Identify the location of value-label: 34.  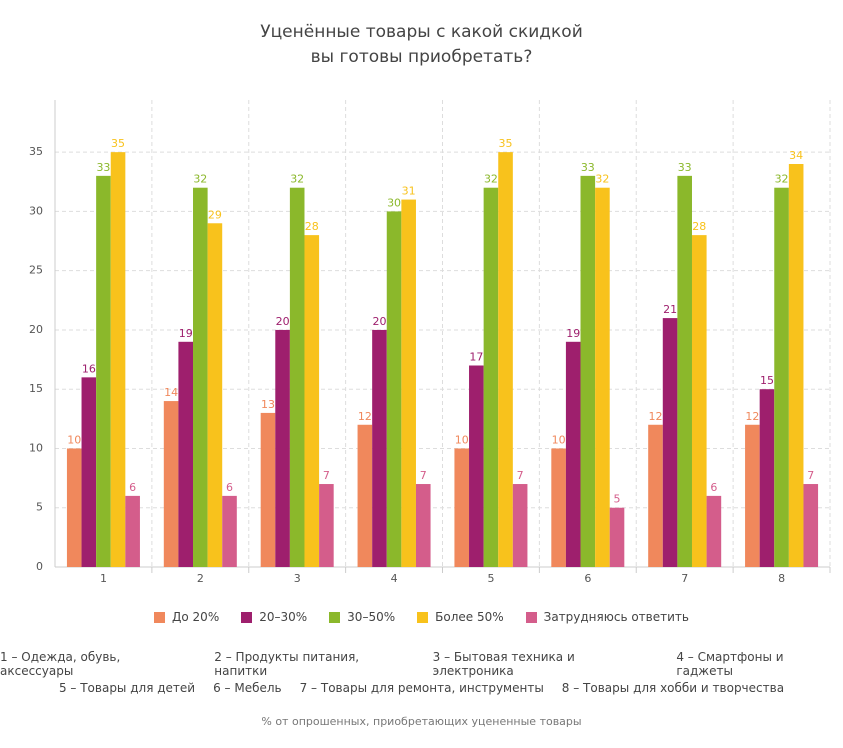
(796, 155).